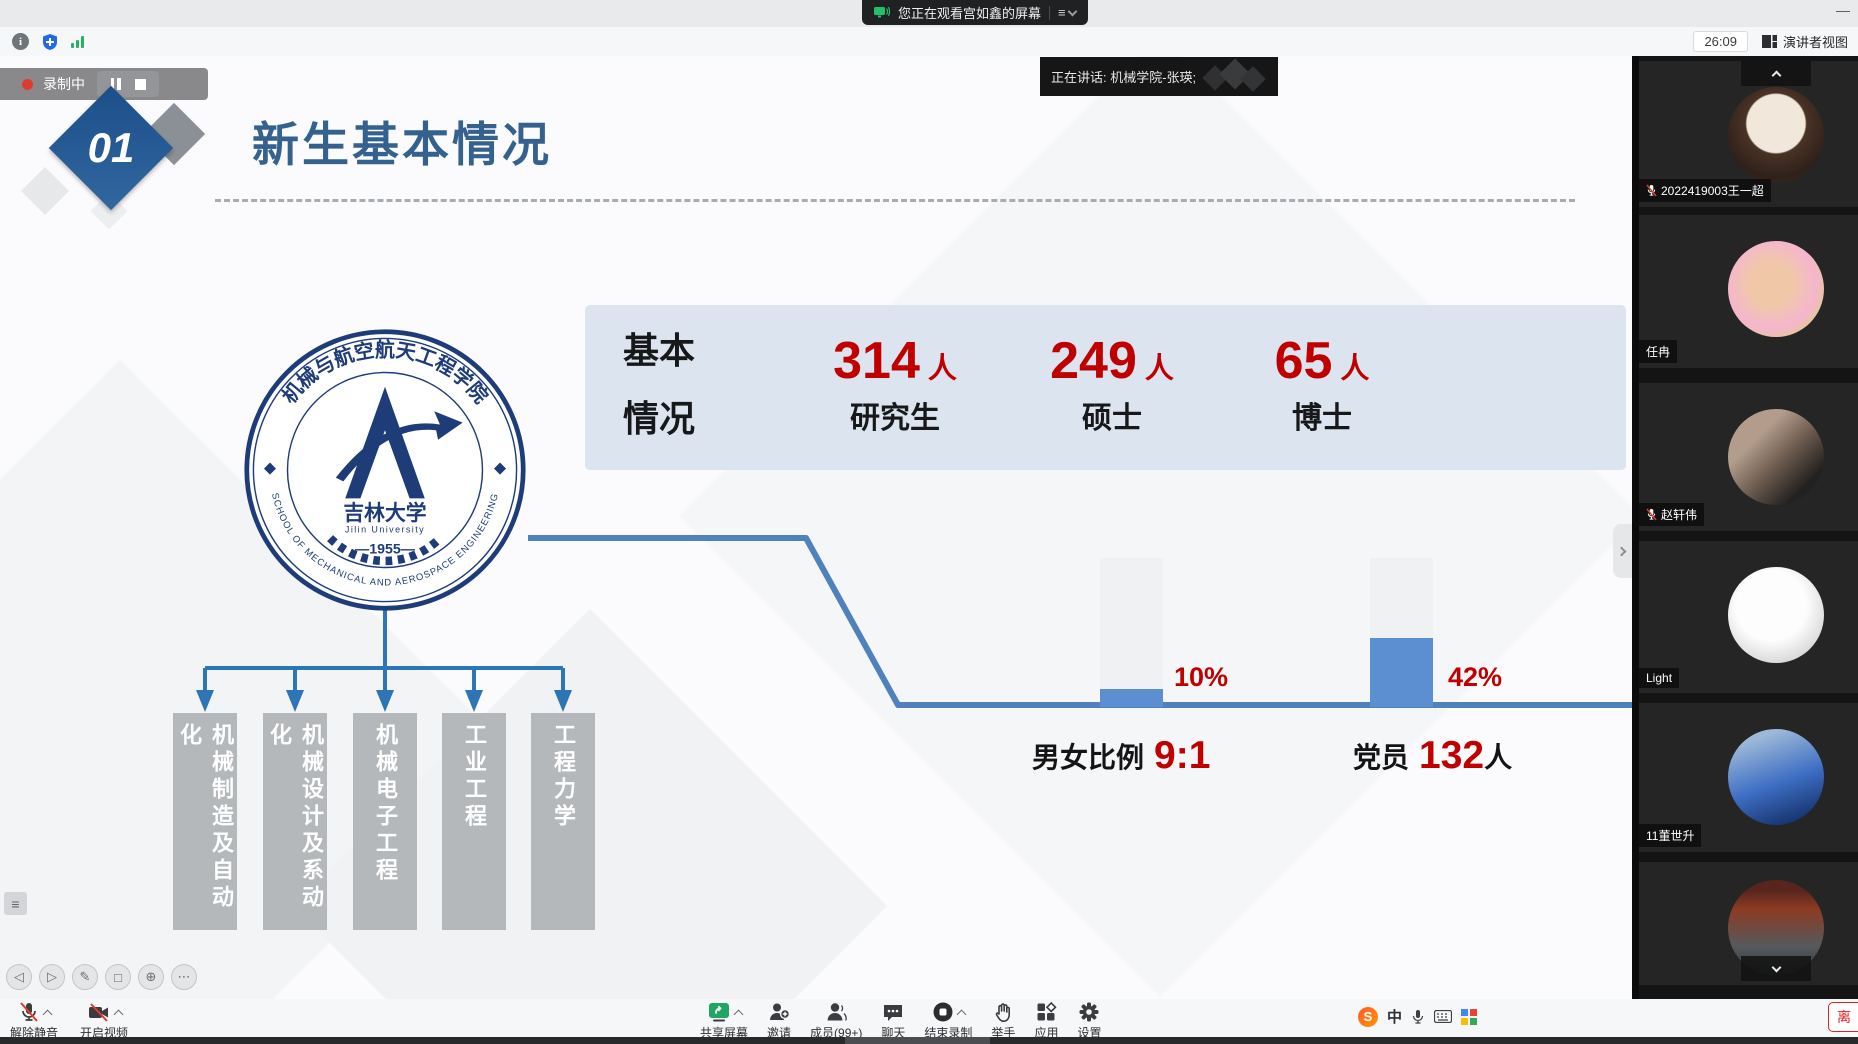 The height and width of the screenshot is (1044, 1858). I want to click on logo-mountain, so click(385, 442).